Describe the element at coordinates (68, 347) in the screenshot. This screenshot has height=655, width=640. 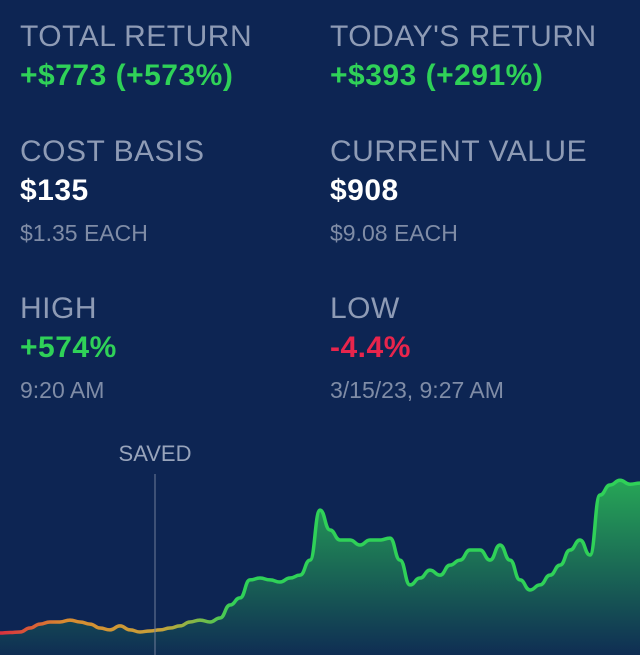
I see `stat-value: +574%` at that location.